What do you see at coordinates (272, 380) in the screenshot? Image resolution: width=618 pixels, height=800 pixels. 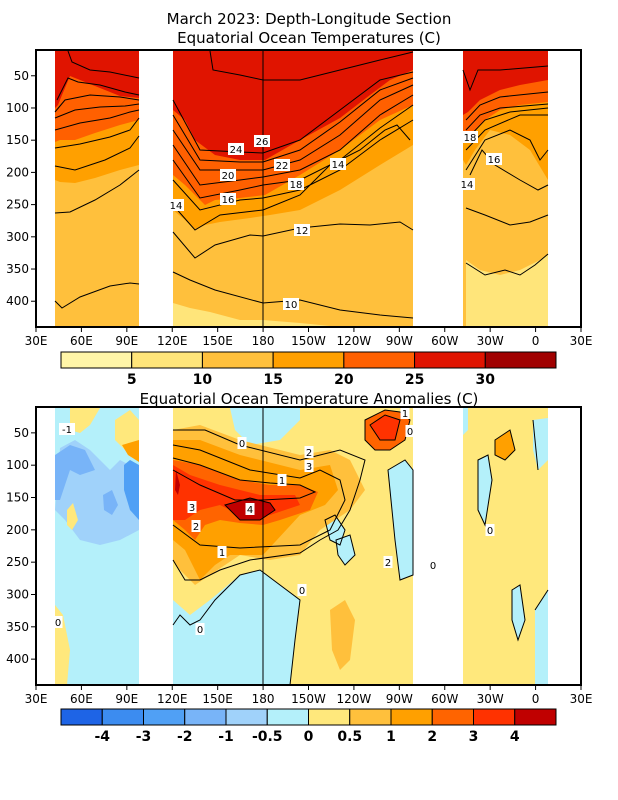 I see `colorbar-label: 15` at bounding box center [272, 380].